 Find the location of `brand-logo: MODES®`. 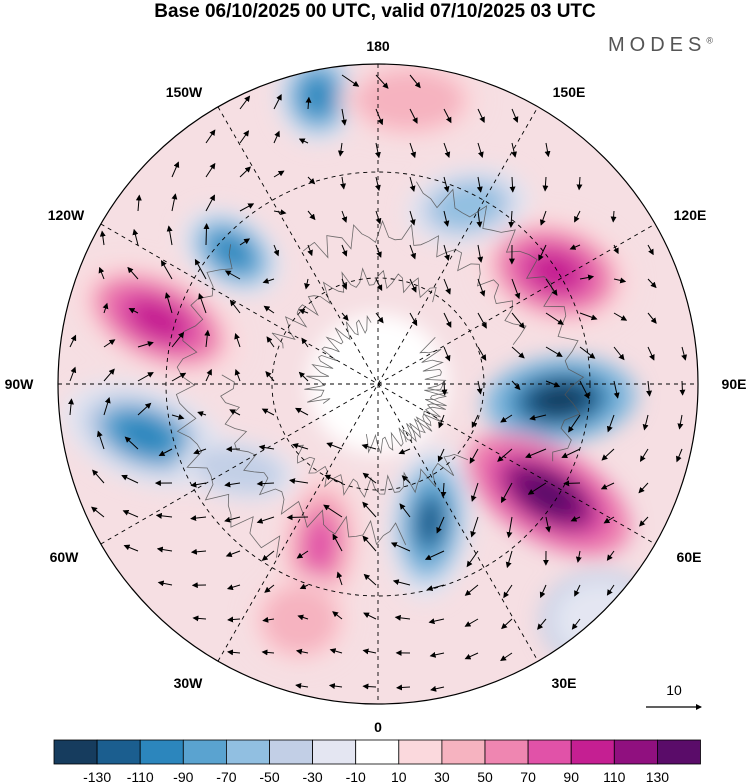

brand-logo: MODES® is located at coordinates (660, 45).